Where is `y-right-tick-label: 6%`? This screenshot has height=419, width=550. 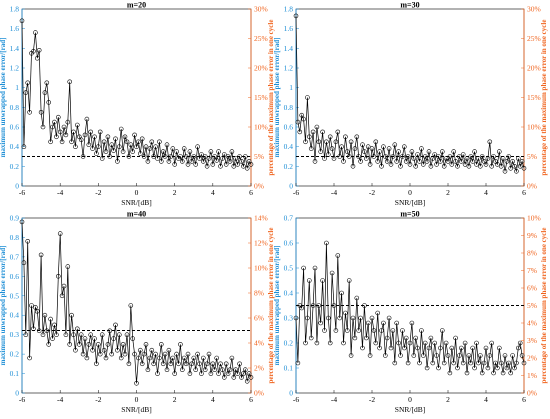 y-right-tick-label: 6% is located at coordinates (532, 288).